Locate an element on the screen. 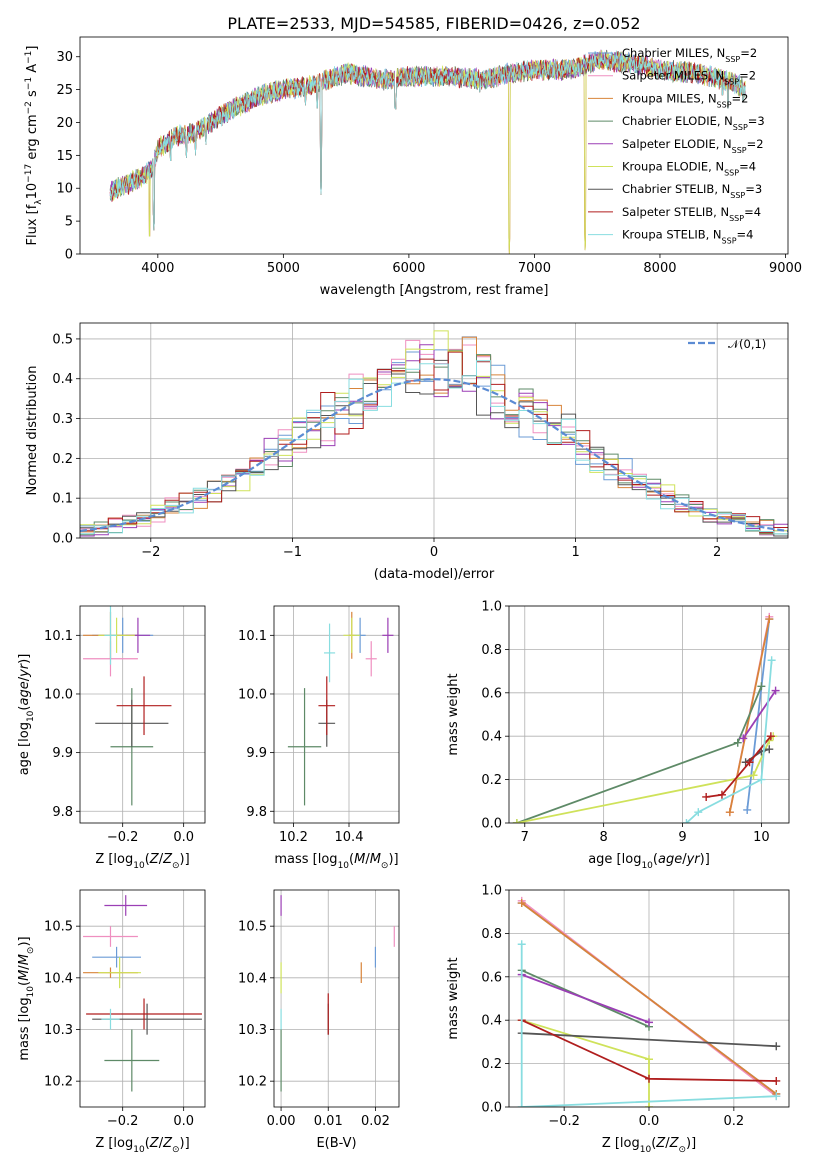  x-axis-label: mass [log10(M/M⊙)] is located at coordinates (336, 861).